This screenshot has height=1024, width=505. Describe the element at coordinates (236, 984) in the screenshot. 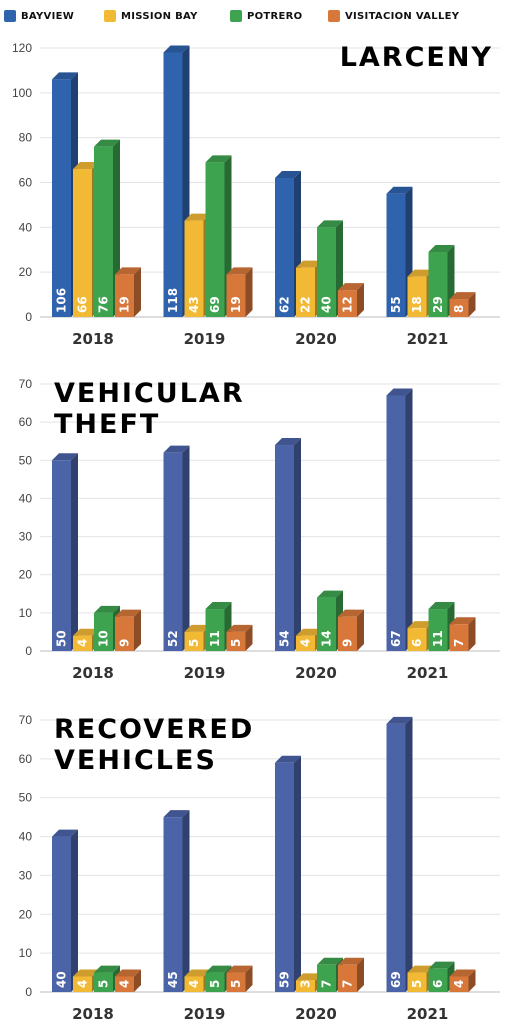

I see `bar-value-label: 5` at that location.